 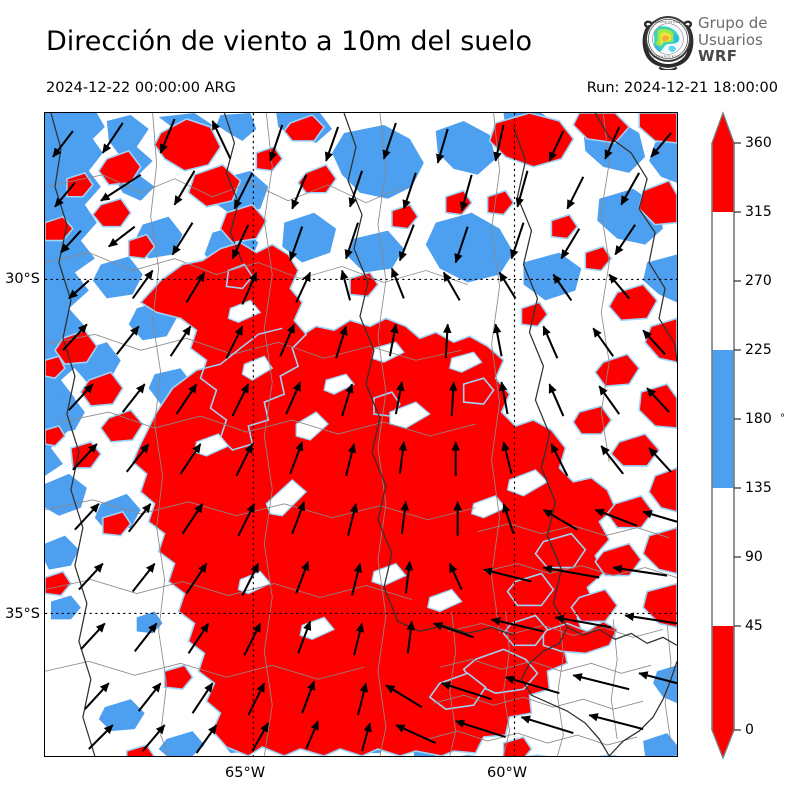 What do you see at coordinates (754, 557) in the screenshot?
I see `colorbar-tick-90: 90` at bounding box center [754, 557].